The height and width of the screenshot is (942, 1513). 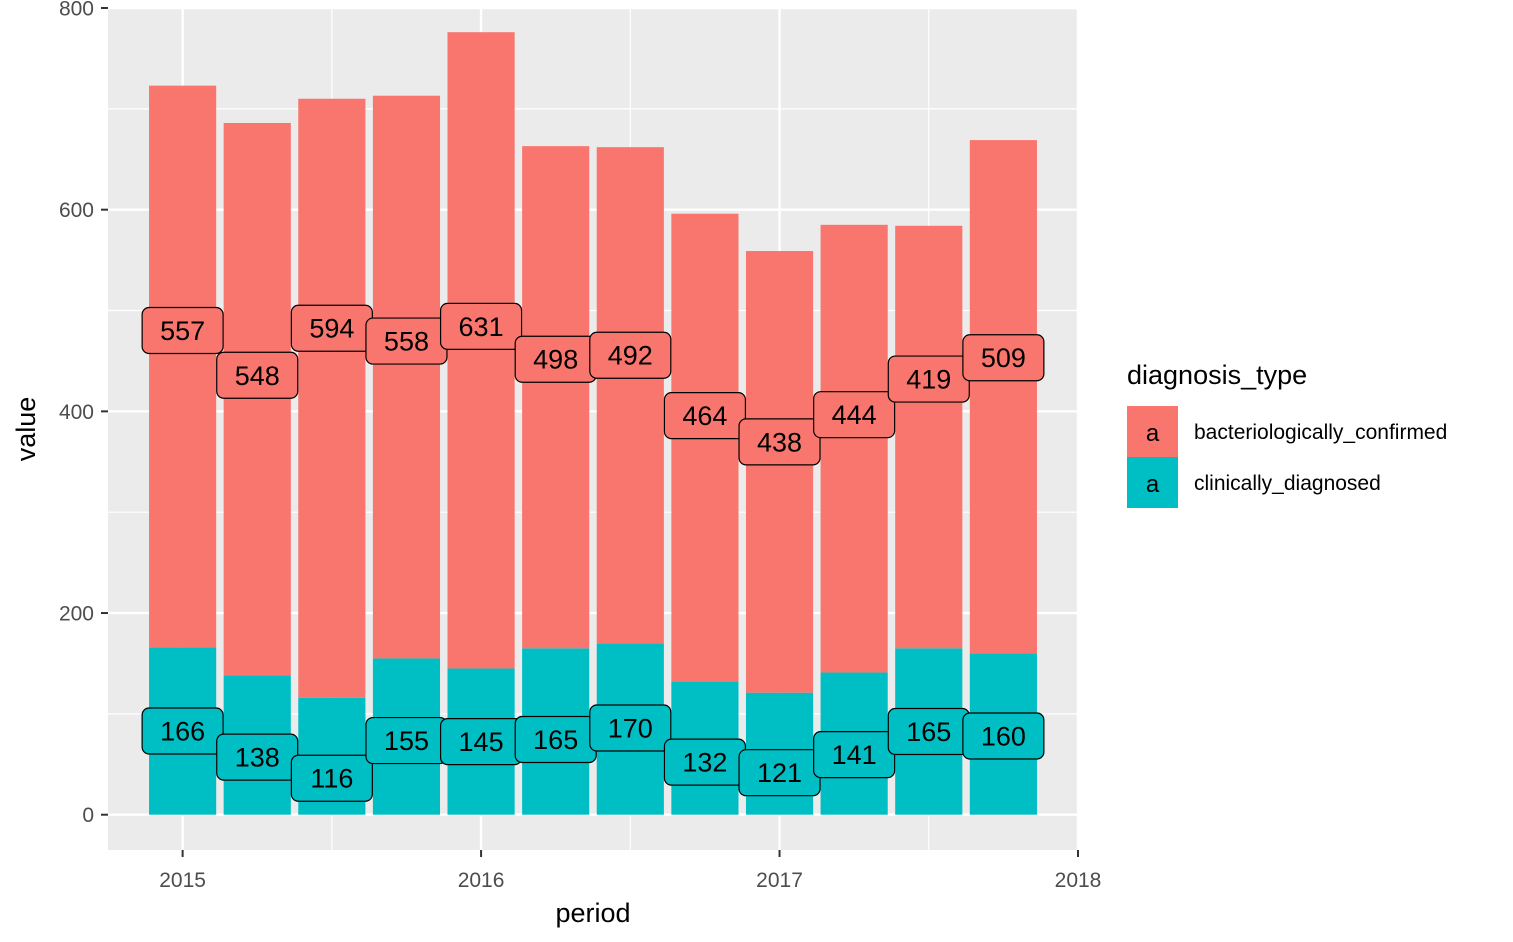 I want to click on y-tick-label: 0, so click(x=88, y=815).